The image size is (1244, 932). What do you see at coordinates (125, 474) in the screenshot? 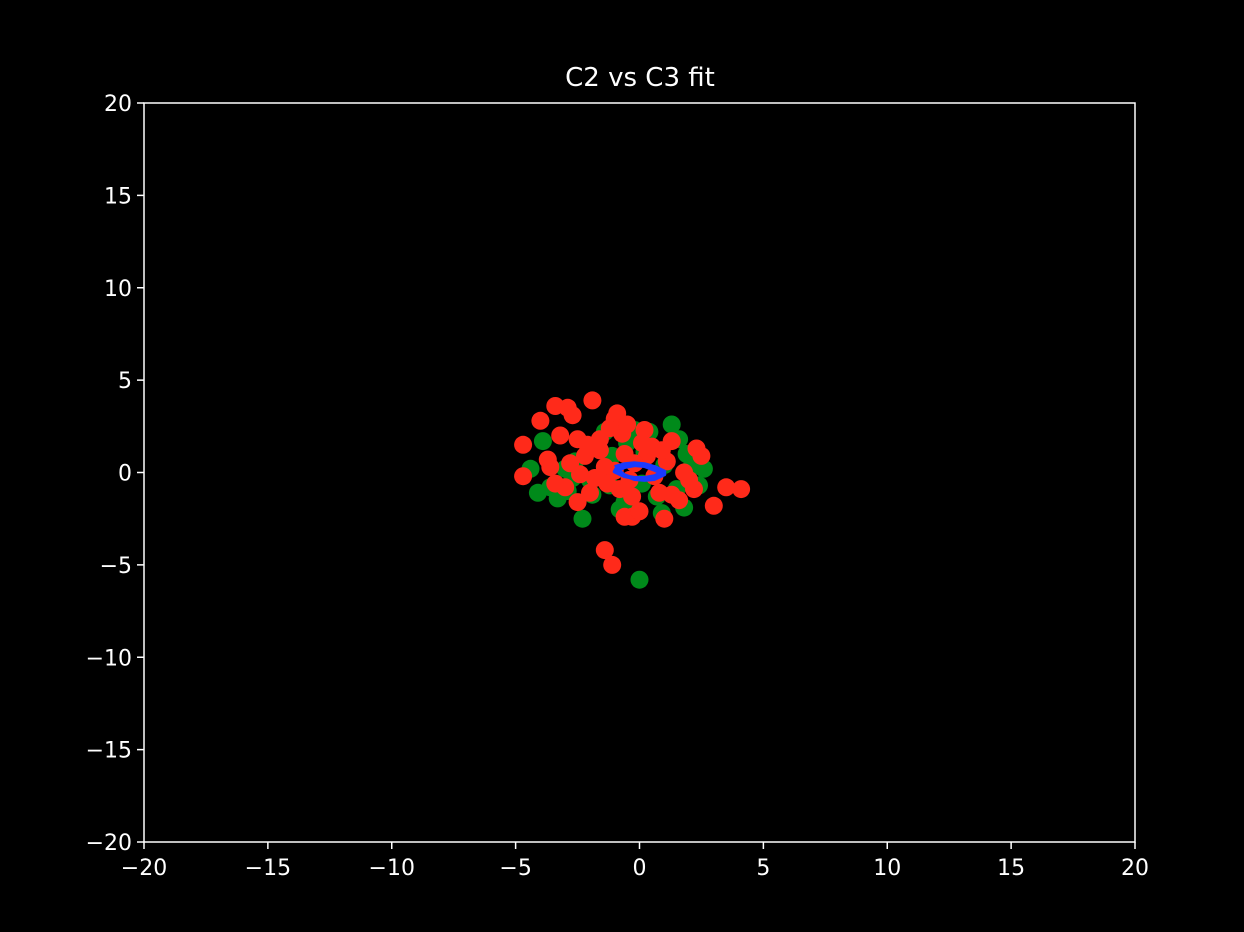
I see `y-tick-label: 0` at bounding box center [125, 474].